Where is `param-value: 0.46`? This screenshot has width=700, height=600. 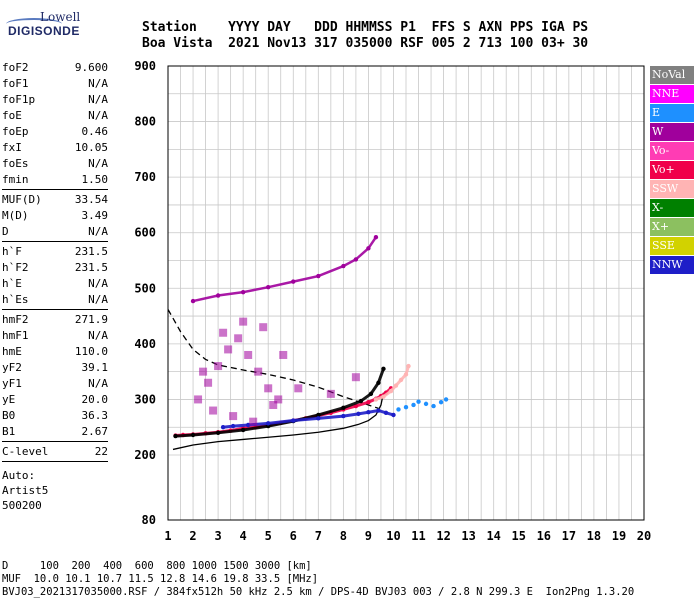 param-value: 0.46 is located at coordinates (95, 131).